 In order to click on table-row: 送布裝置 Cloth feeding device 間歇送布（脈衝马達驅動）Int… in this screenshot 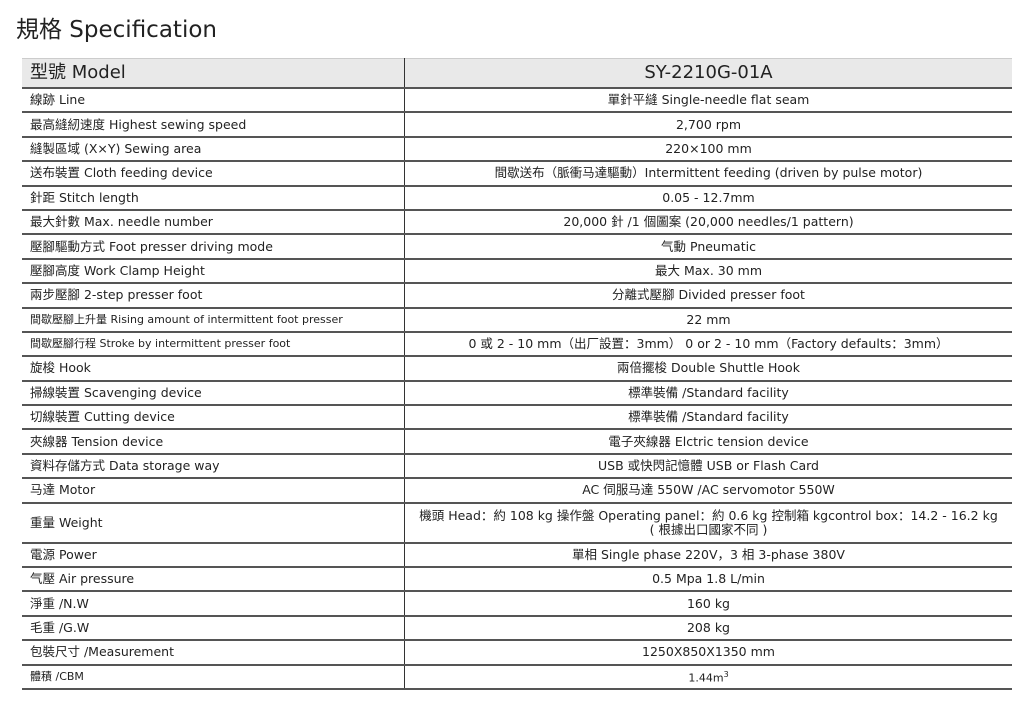, I will do `click(517, 174)`.